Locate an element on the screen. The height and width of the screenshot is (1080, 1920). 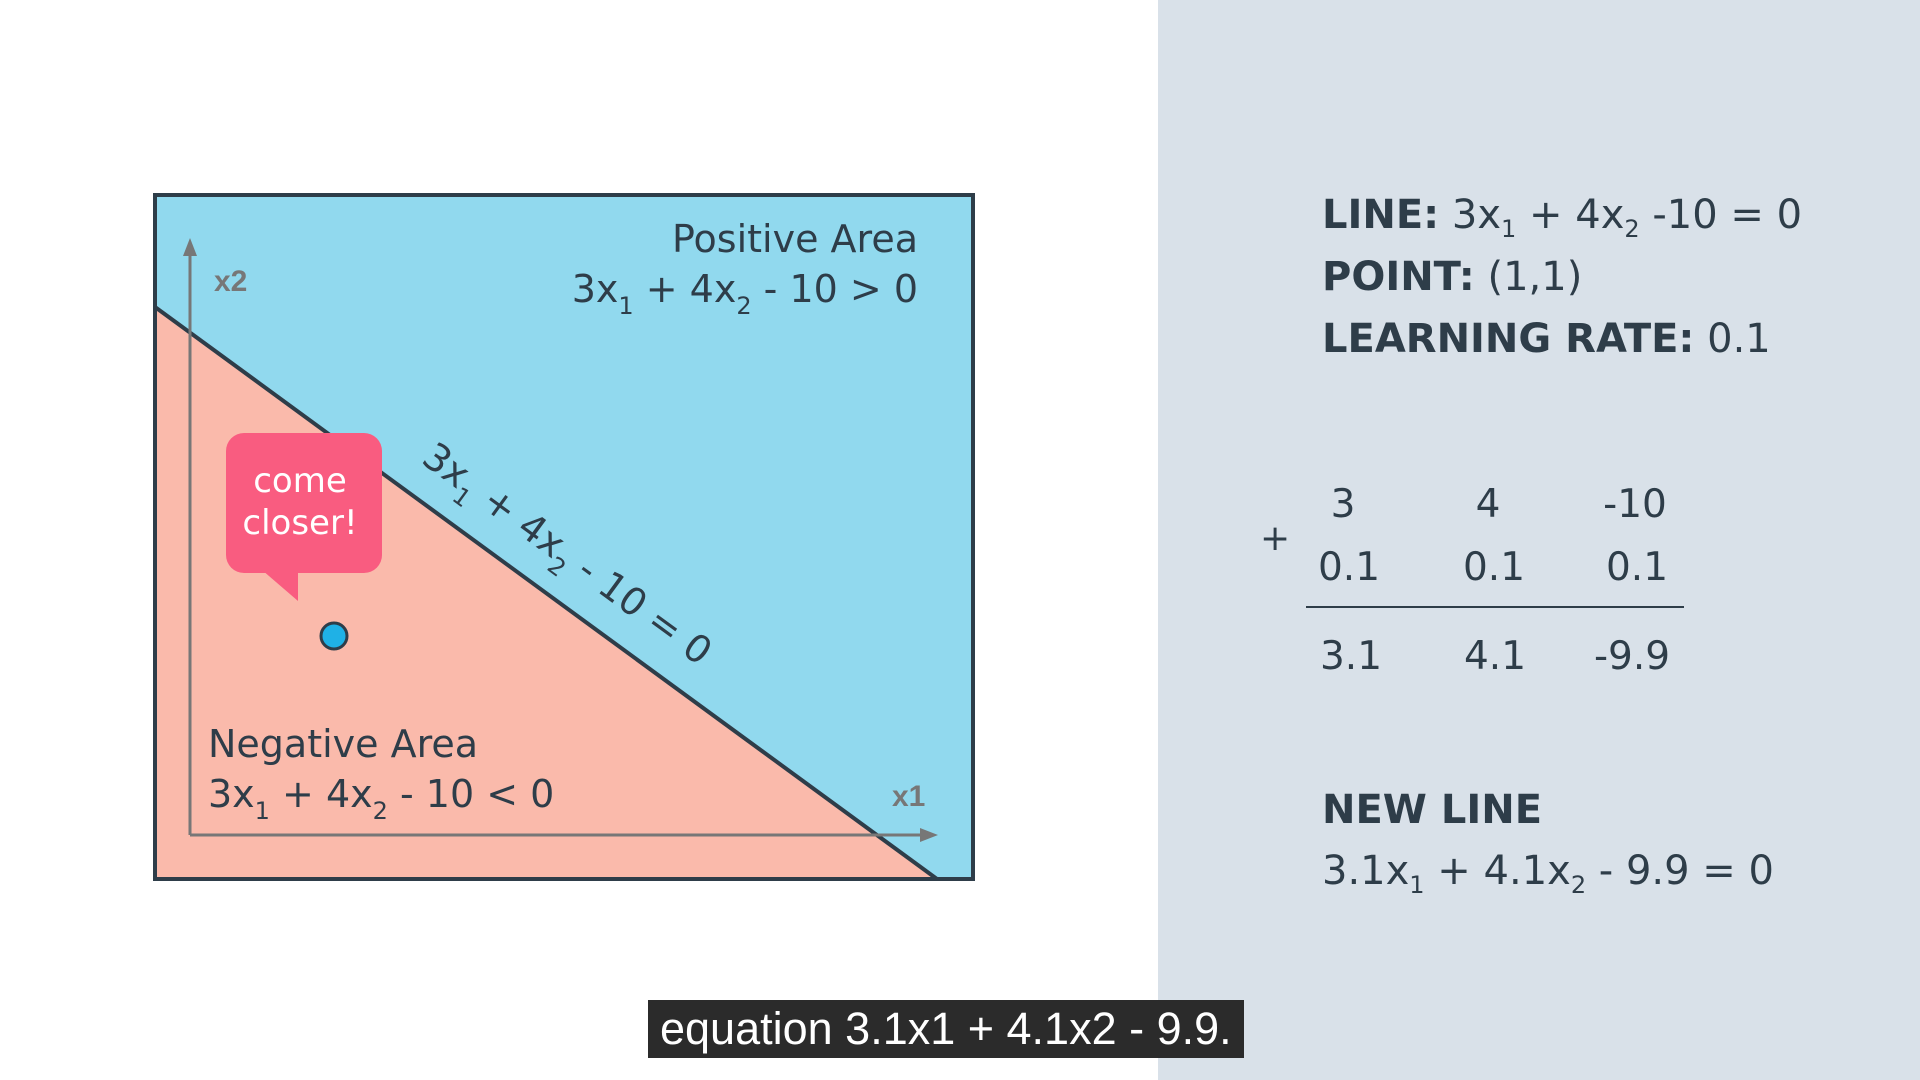
positive-area-title: Positive Area is located at coordinates (795, 239).